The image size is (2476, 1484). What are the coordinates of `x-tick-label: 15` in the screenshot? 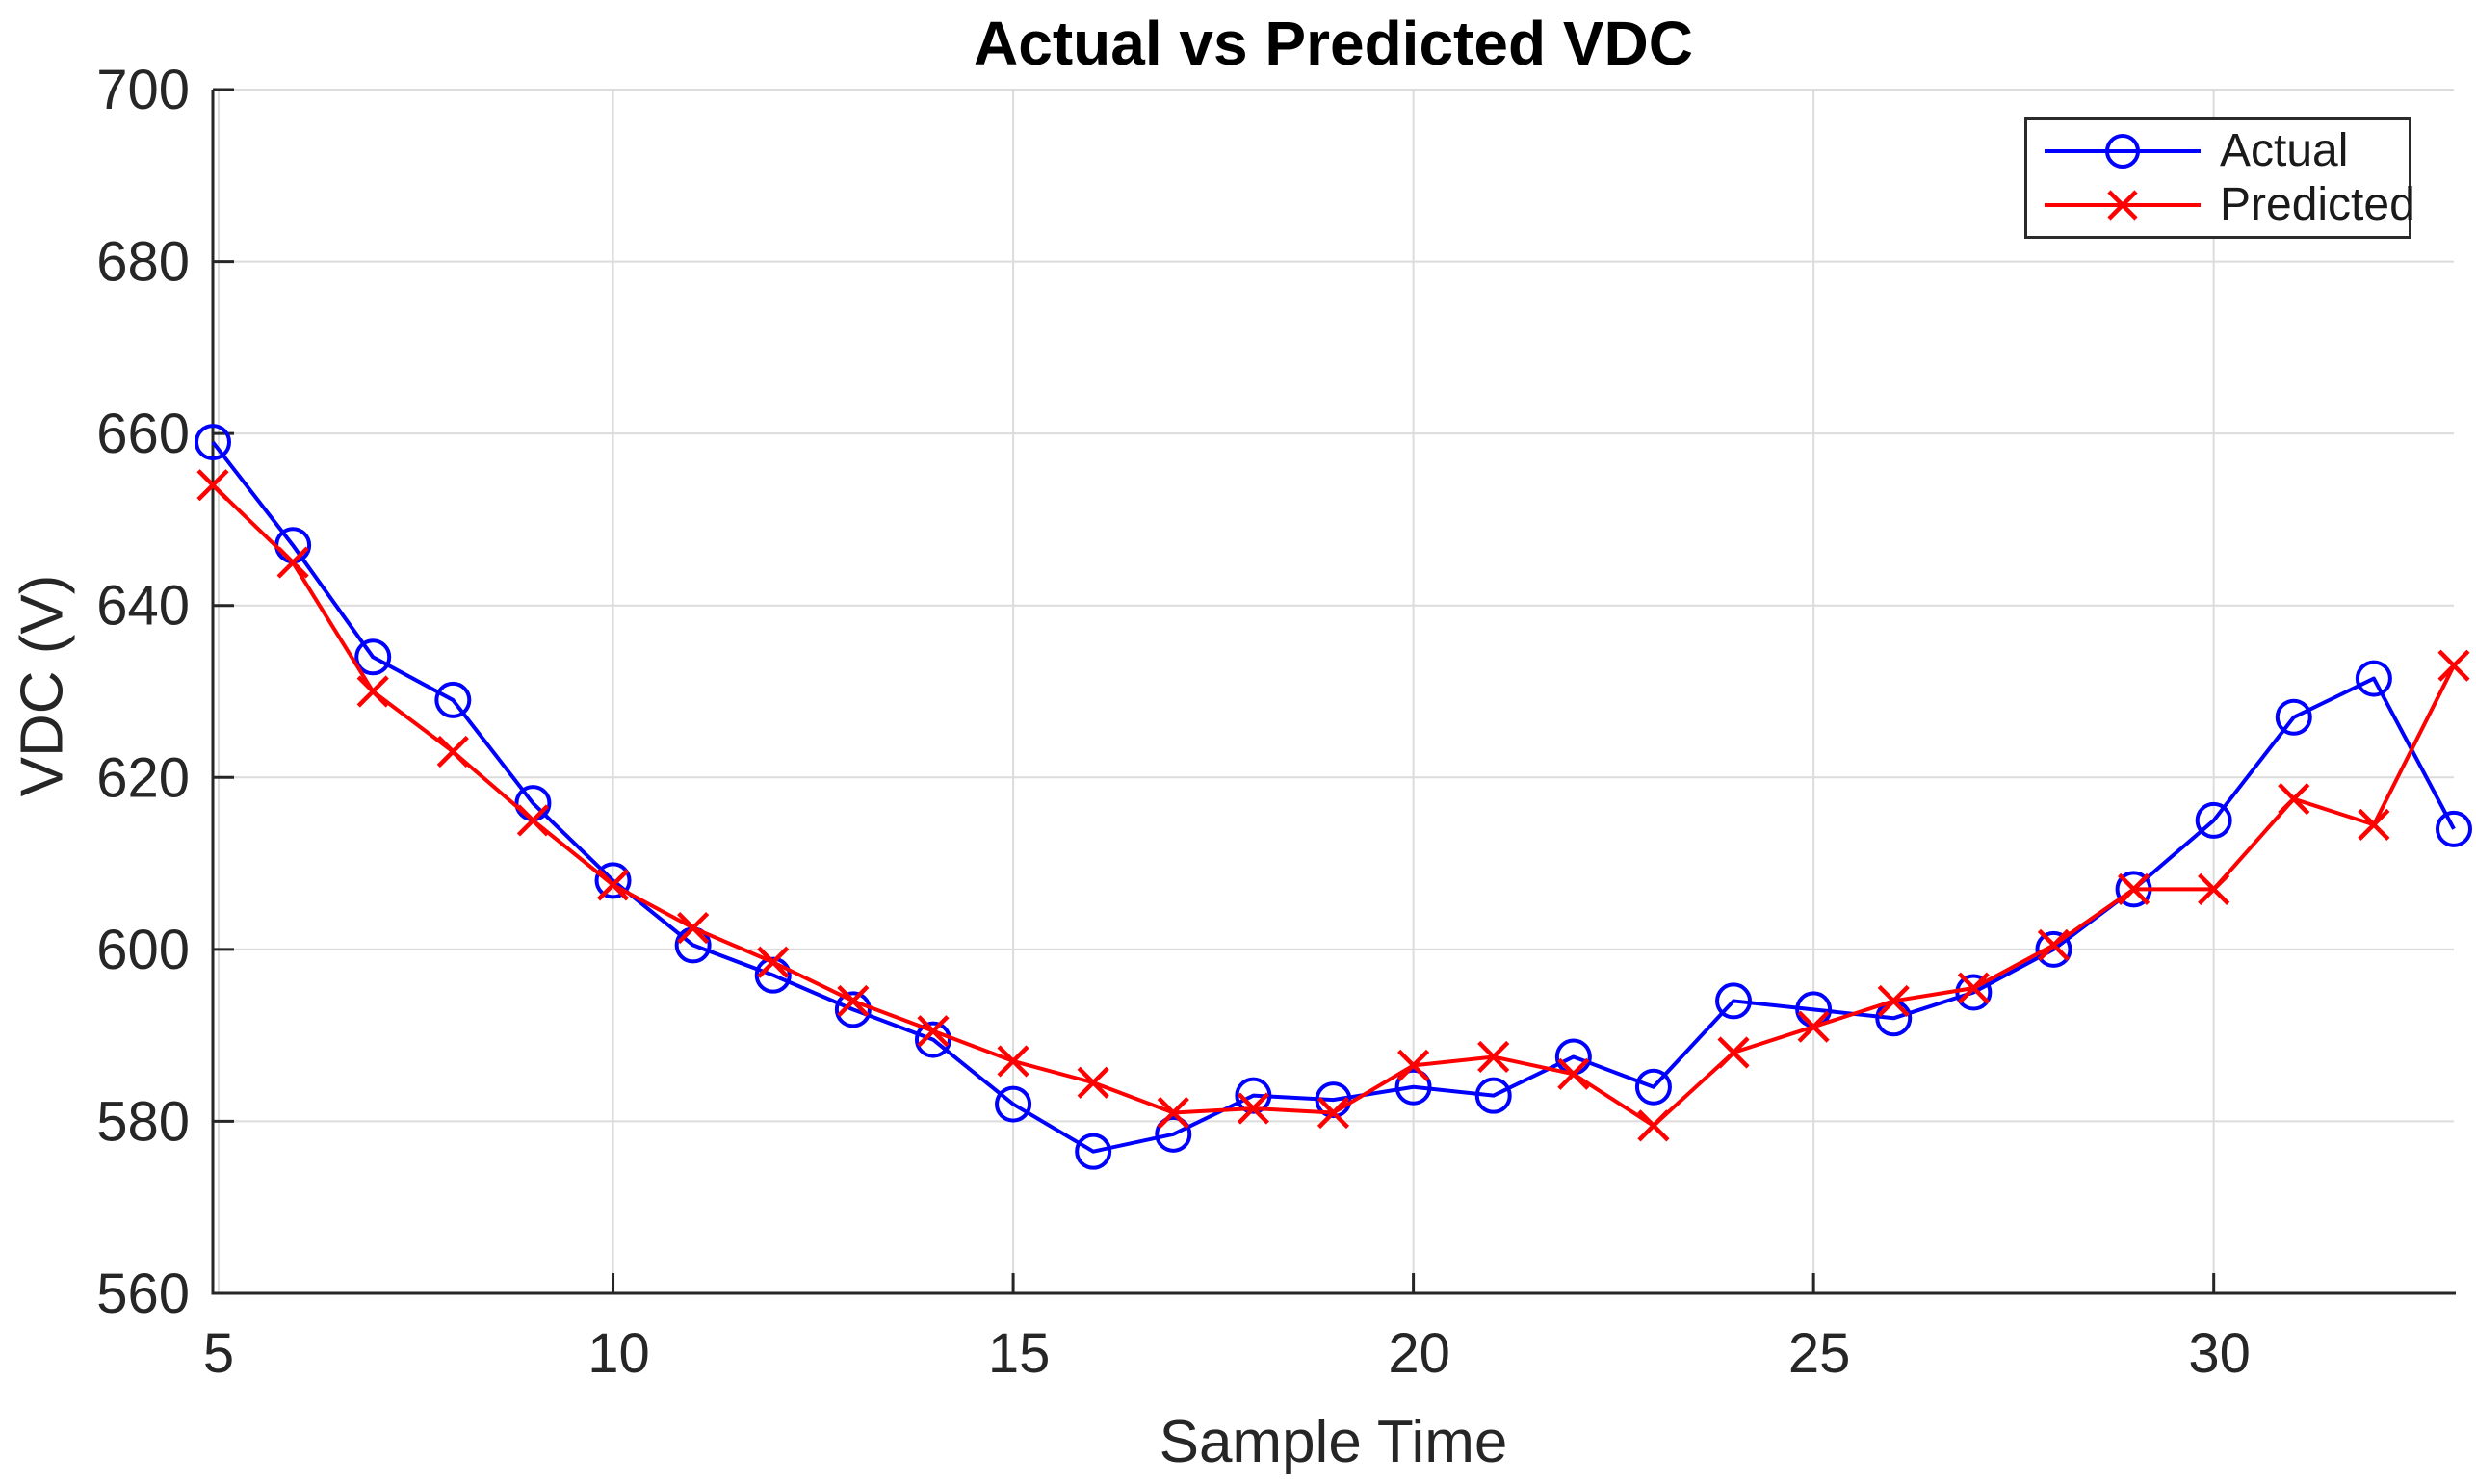 It's located at (1020, 1353).